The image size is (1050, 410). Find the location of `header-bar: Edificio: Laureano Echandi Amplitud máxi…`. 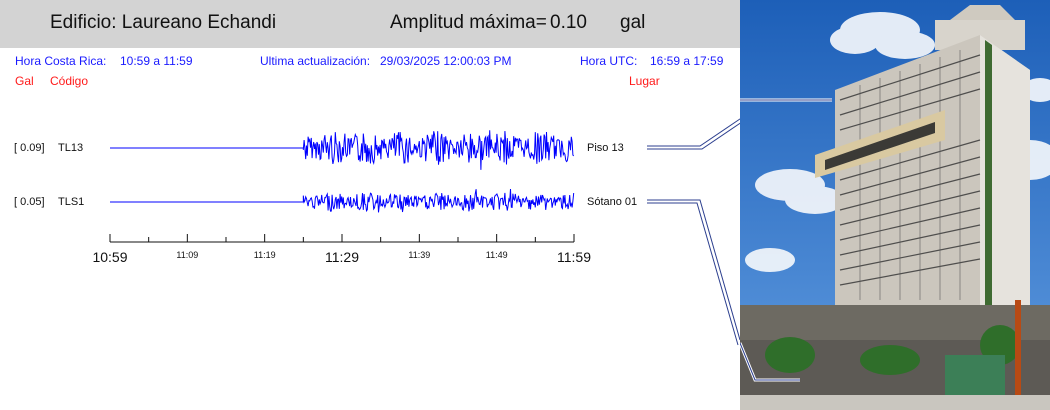

header-bar: Edificio: Laureano Echandi Amplitud máxi… is located at coordinates (370, 24).